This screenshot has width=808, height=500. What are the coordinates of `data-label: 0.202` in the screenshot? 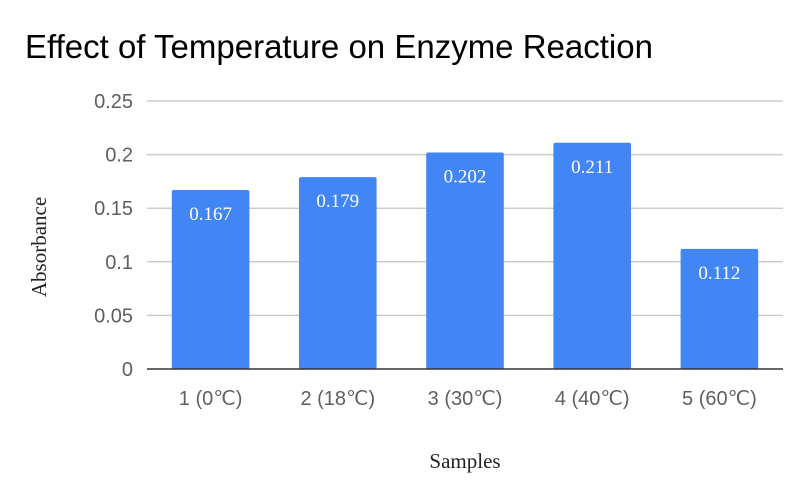 It's located at (465, 176).